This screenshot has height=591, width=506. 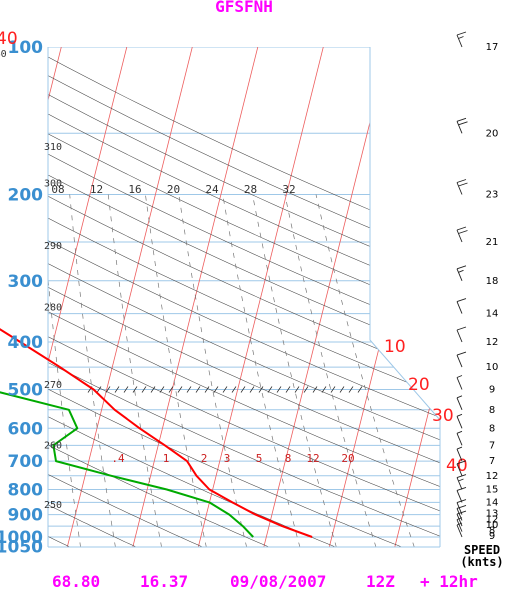 I want to click on wind-speed-label: 9, so click(x=492, y=536).